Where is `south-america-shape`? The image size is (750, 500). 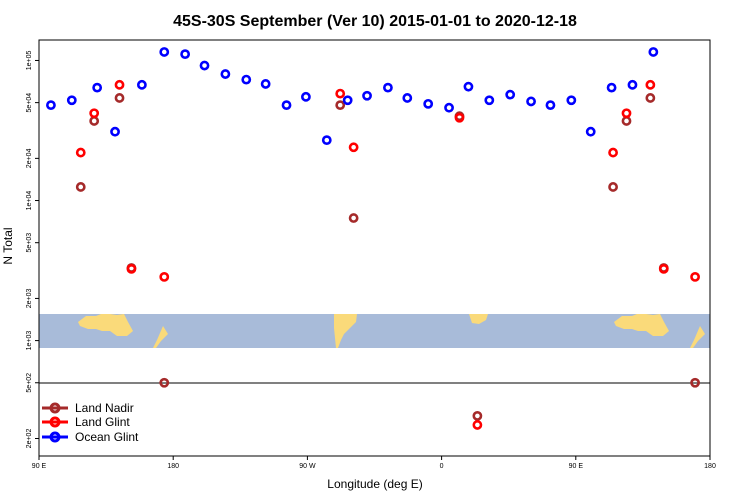 south-america-shape is located at coordinates (345, 331).